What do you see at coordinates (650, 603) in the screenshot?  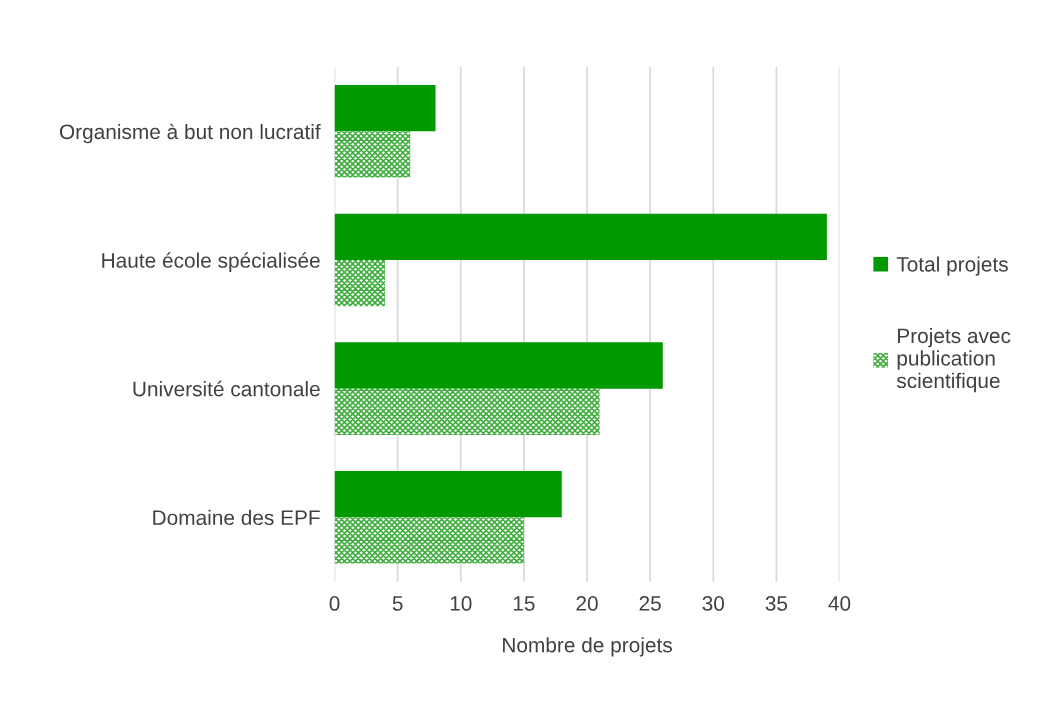 I see `x-tick-label: 25` at bounding box center [650, 603].